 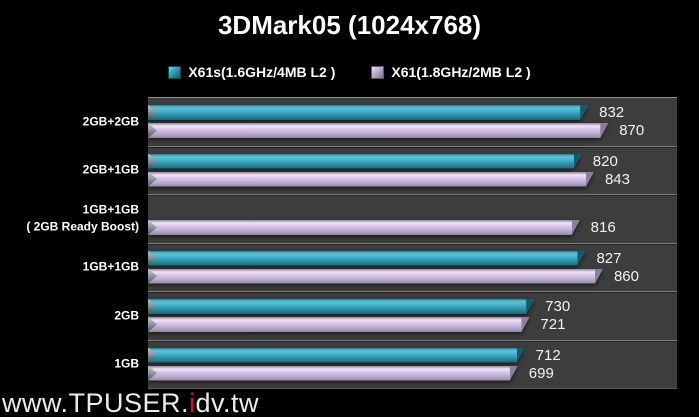 I want to click on bar-row: 827, so click(x=412, y=258).